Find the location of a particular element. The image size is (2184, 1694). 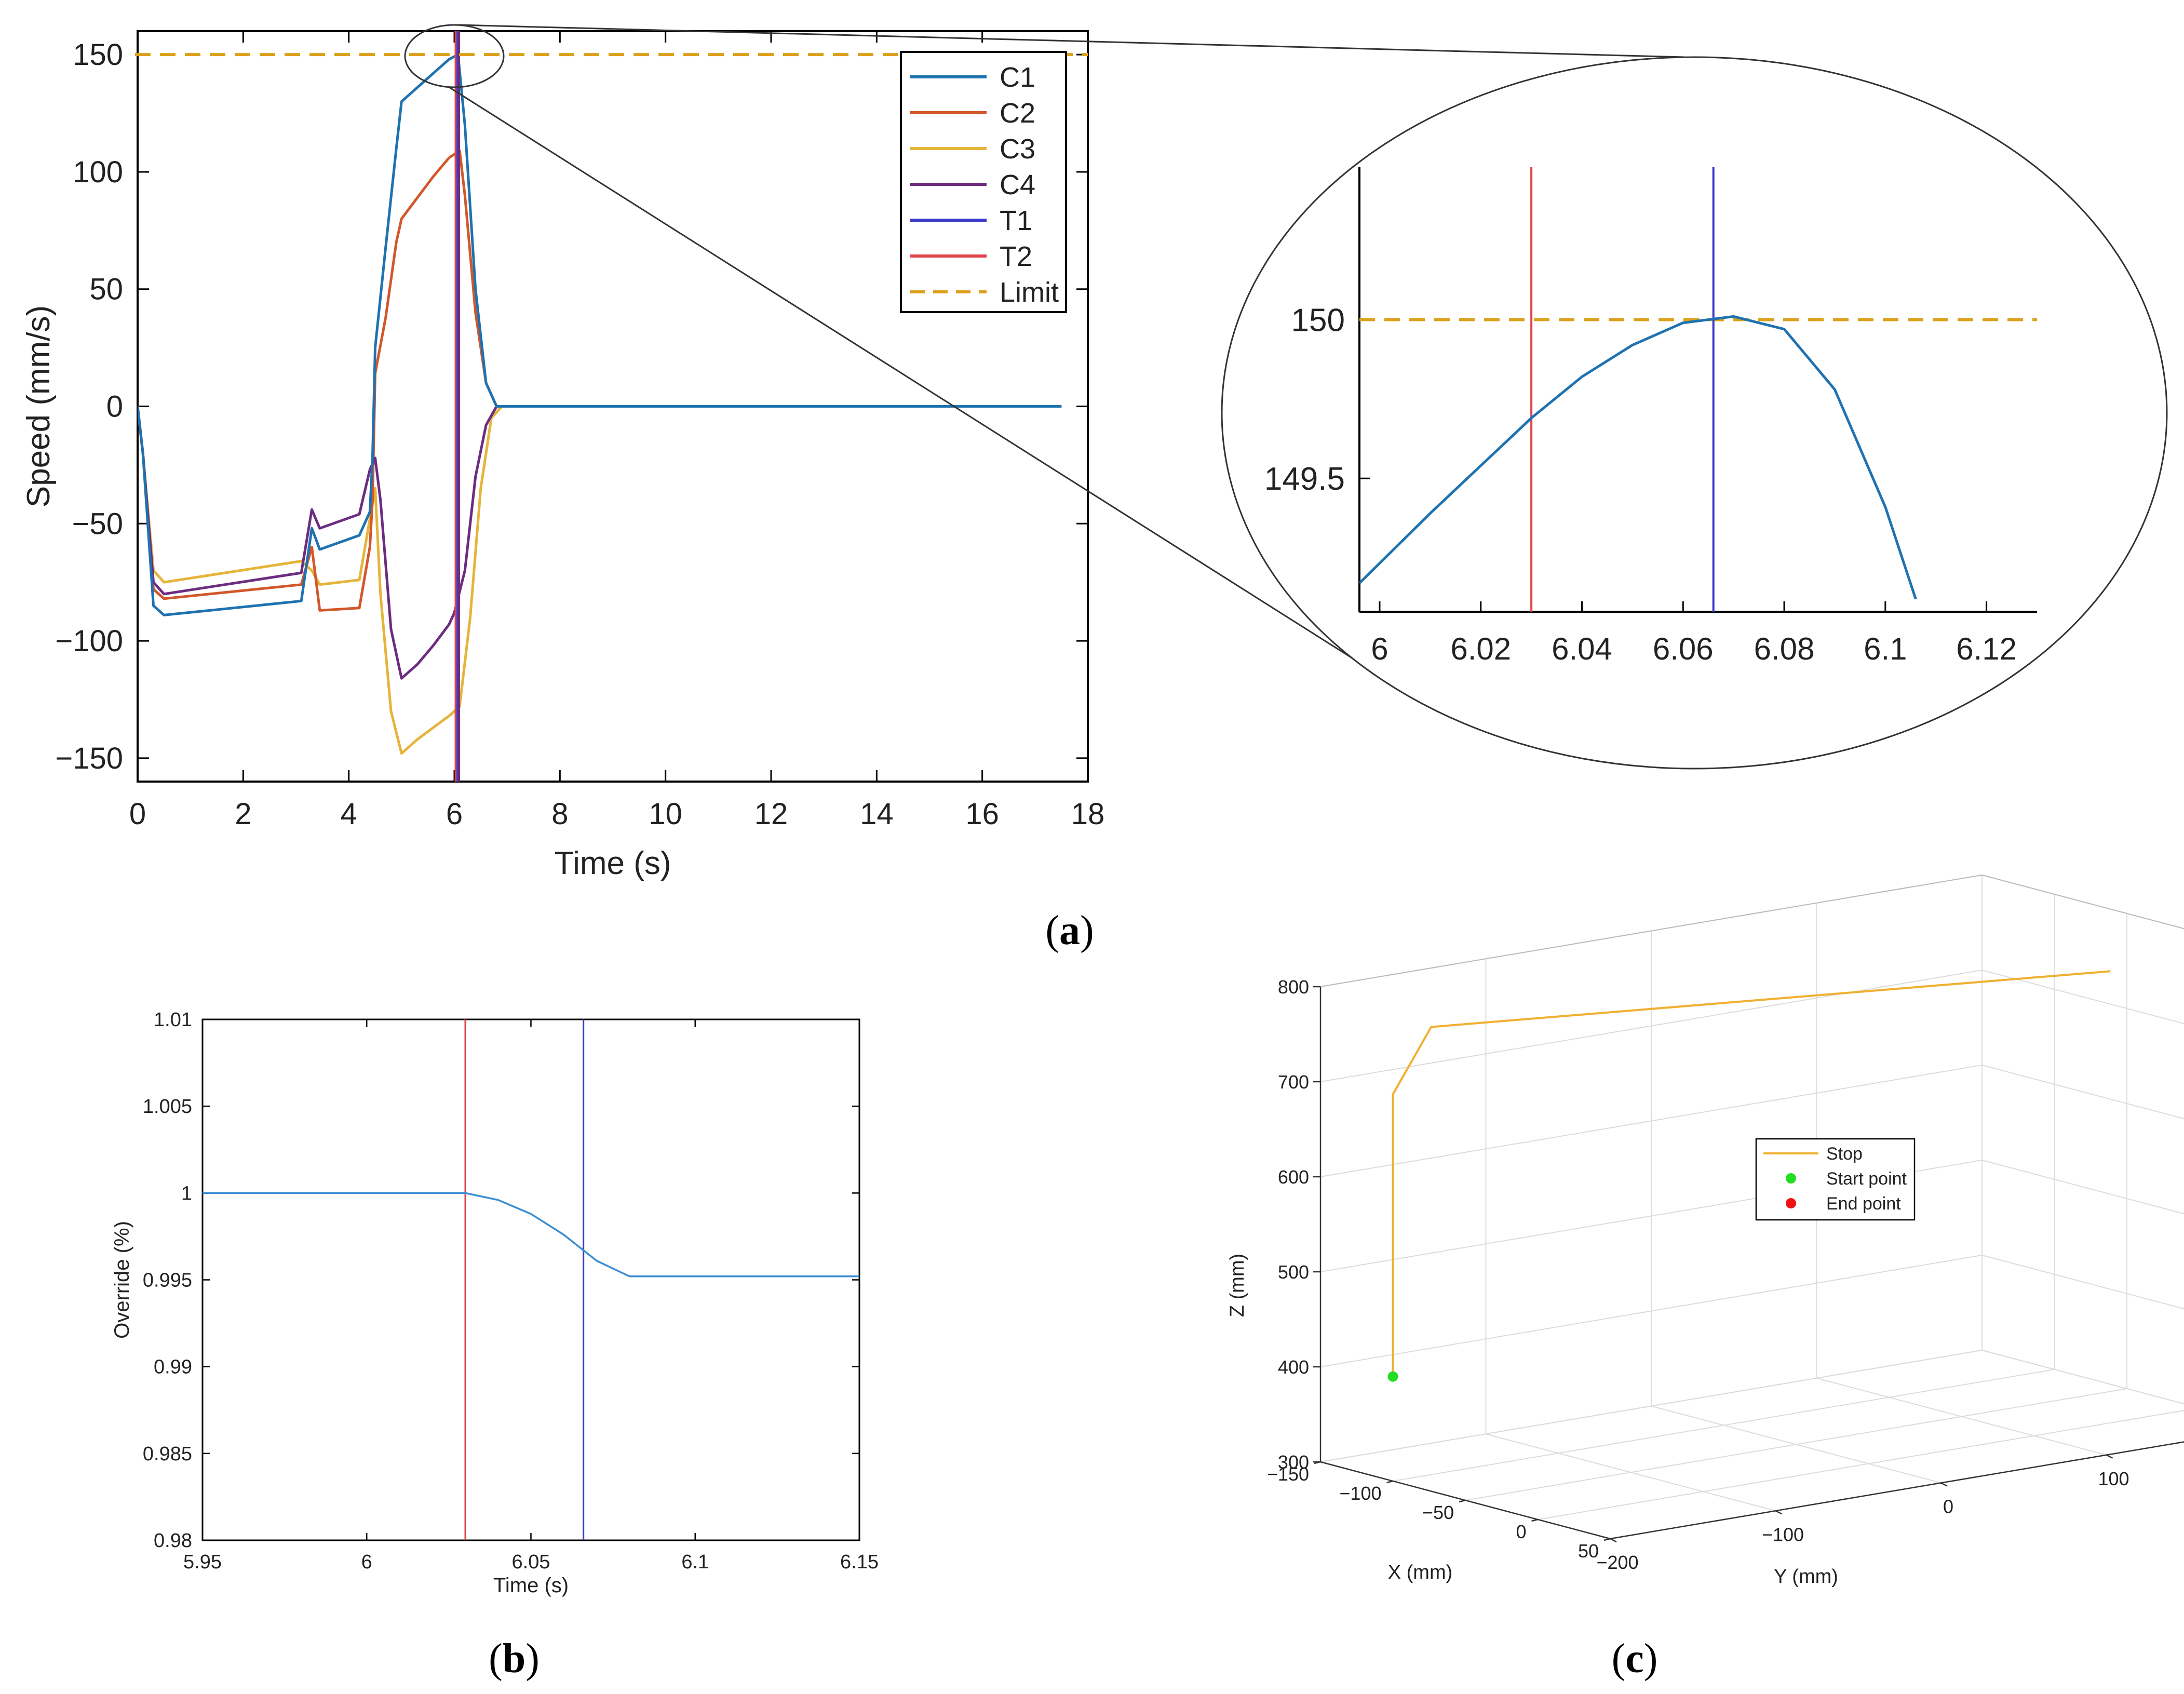

x-tick-label: 18 is located at coordinates (1088, 814).